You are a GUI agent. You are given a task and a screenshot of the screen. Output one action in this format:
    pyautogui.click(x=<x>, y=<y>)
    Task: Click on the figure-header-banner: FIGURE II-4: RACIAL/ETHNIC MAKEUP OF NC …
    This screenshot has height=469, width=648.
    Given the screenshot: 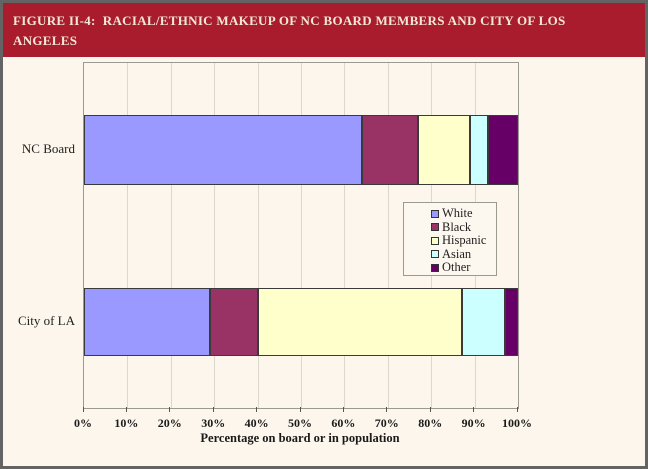 What is the action you would take?
    pyautogui.click(x=324, y=30)
    